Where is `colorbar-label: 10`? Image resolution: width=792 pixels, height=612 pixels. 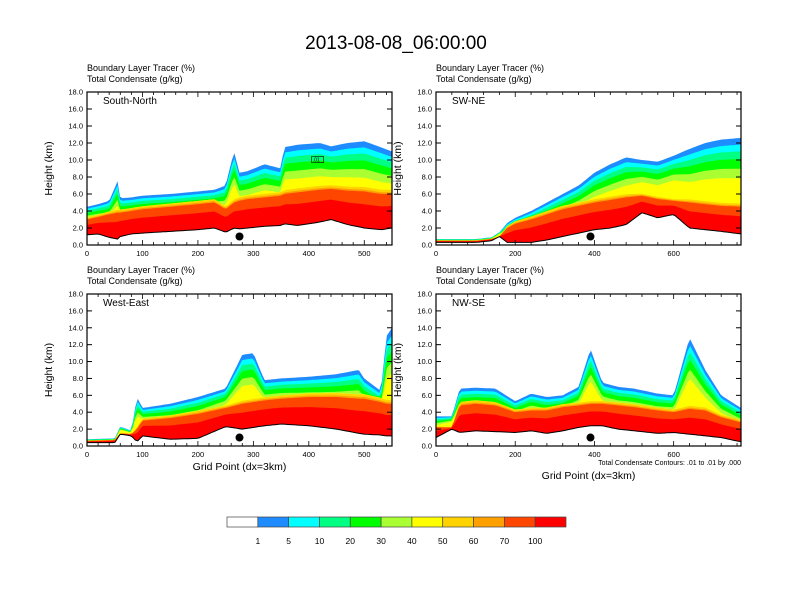 colorbar-label: 10 is located at coordinates (320, 541).